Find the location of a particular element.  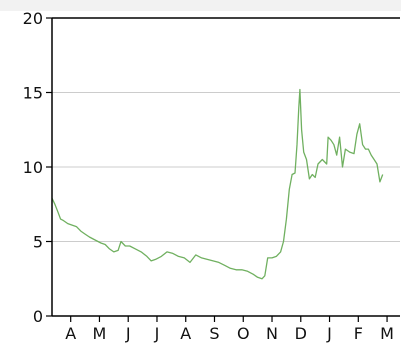

y-tick-label: 20 is located at coordinates (33, 18).